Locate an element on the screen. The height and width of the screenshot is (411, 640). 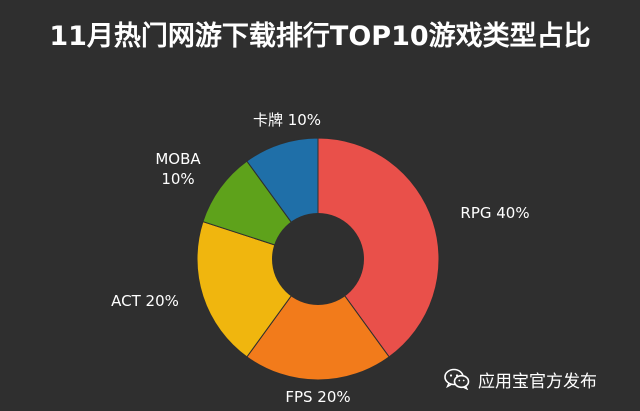
chart-title: 11月热门网游下载排行TOP10游戏类型占比 is located at coordinates (320, 36).